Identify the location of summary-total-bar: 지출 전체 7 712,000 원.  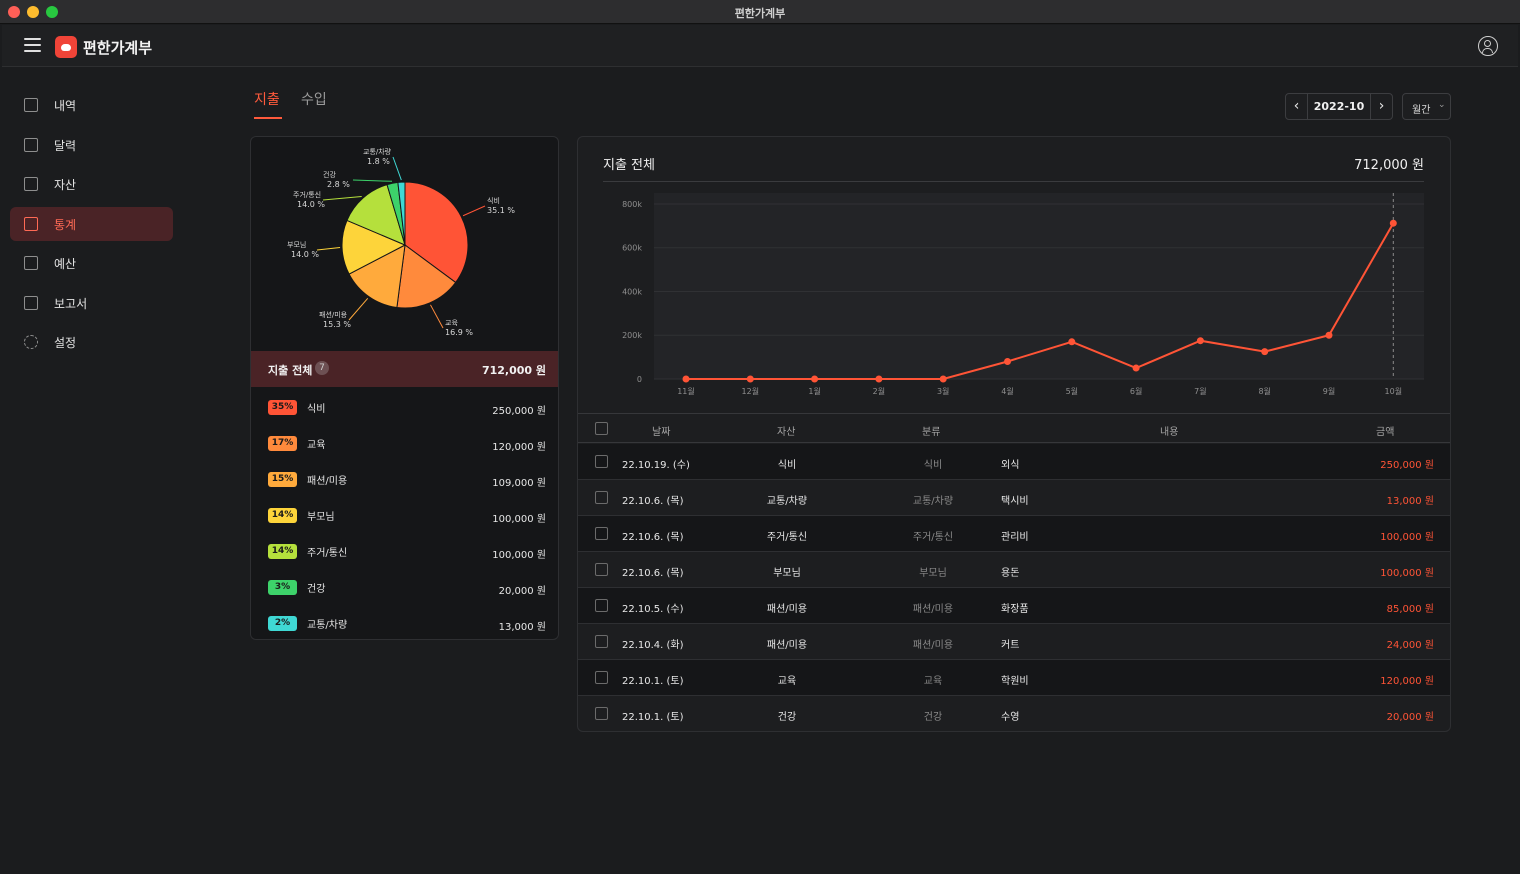
(404, 369).